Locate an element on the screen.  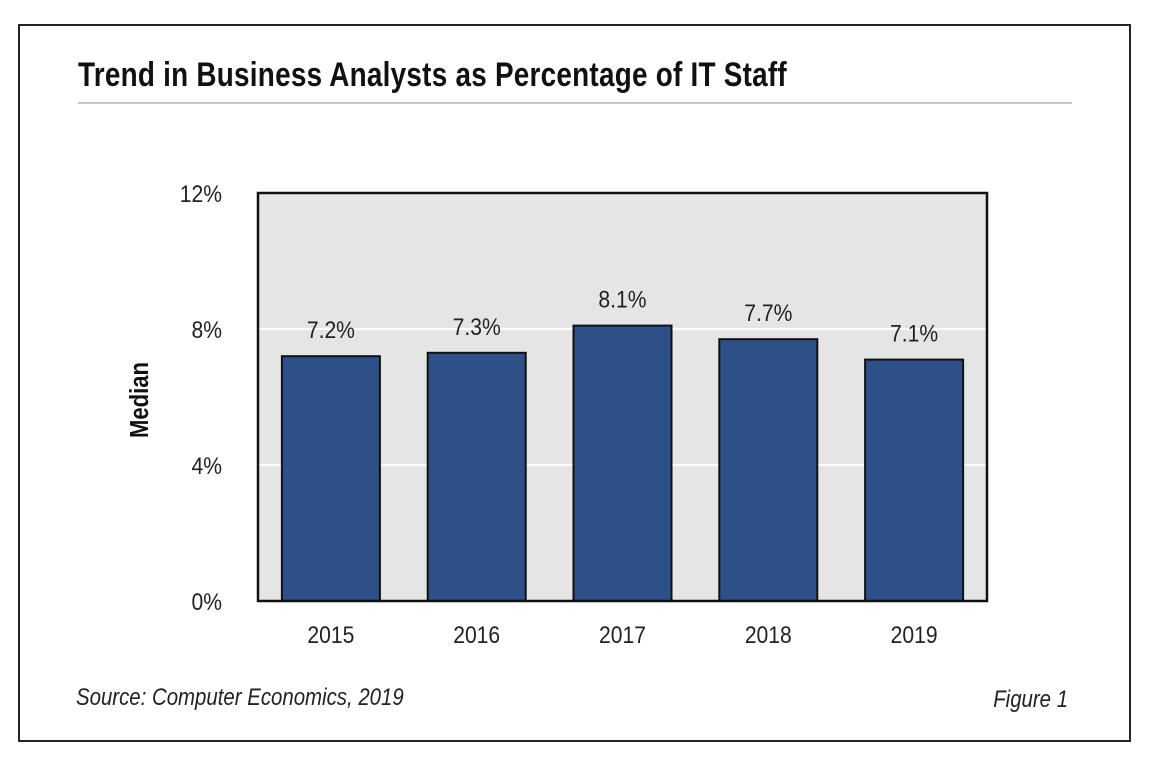
bar-2018 is located at coordinates (768, 470).